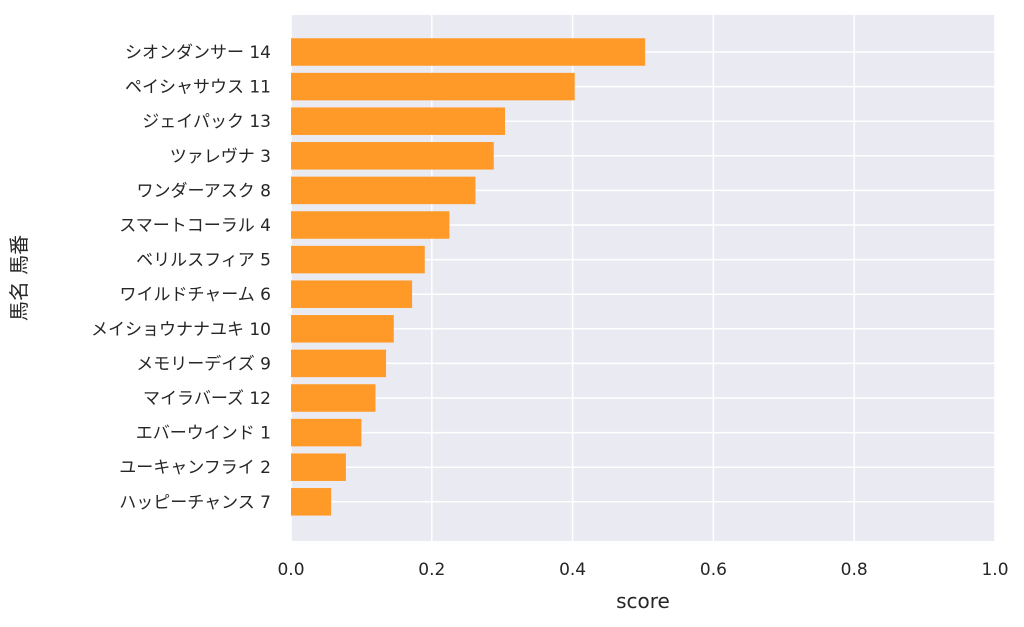 This screenshot has height=627, width=1024. Describe the element at coordinates (203, 434) in the screenshot. I see `y-tick-label: エバーウインド 1` at that location.